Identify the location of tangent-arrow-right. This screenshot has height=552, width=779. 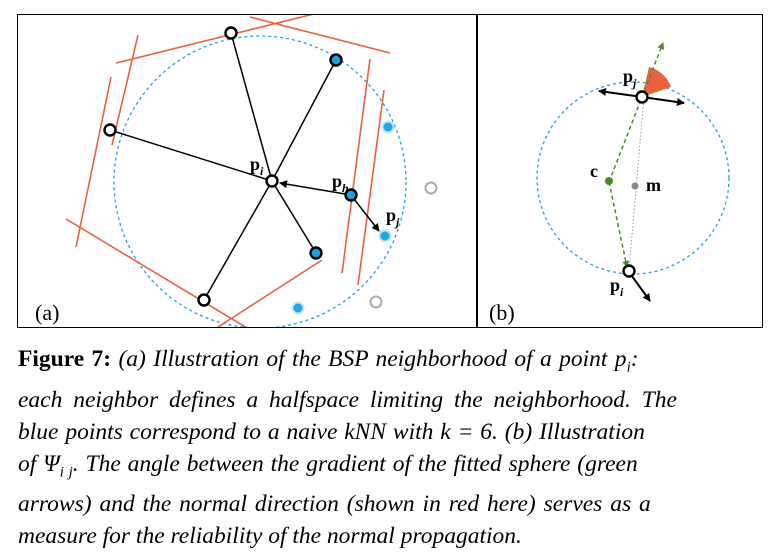
(663, 101).